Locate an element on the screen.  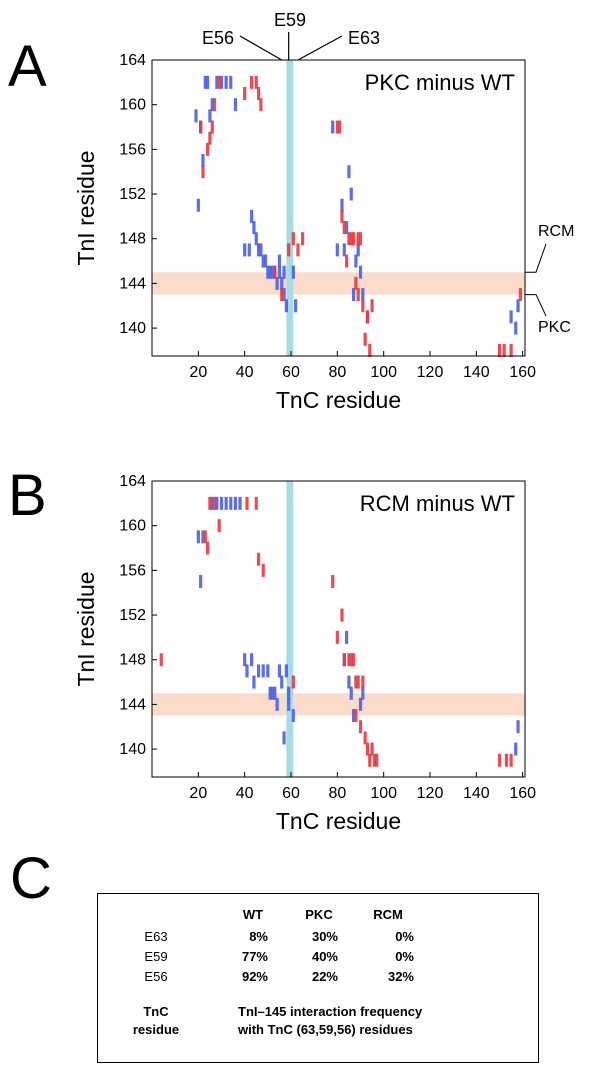
cell-e59-pkc: 40% is located at coordinates (324, 956).